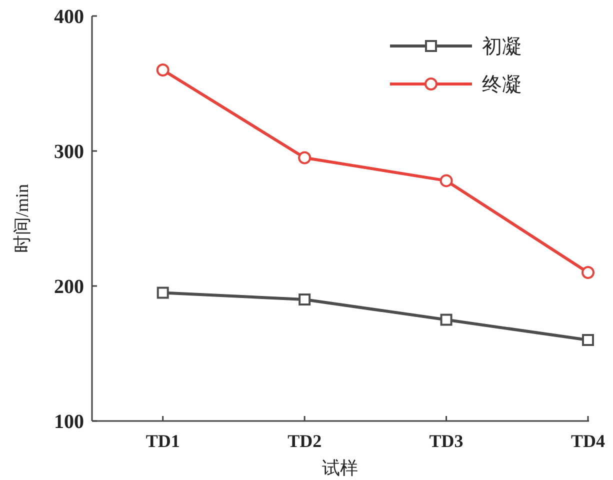  Describe the element at coordinates (502, 47) in the screenshot. I see `legend-label: 初凝` at that location.